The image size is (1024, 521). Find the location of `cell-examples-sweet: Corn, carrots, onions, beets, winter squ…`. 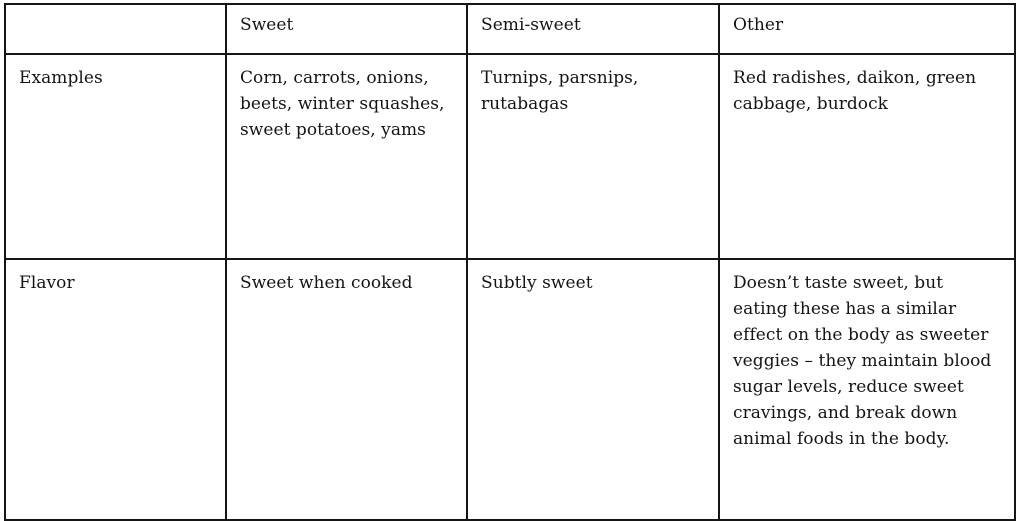

cell-examples-sweet: Corn, carrots, onions, beets, winter squ… is located at coordinates (346, 156).